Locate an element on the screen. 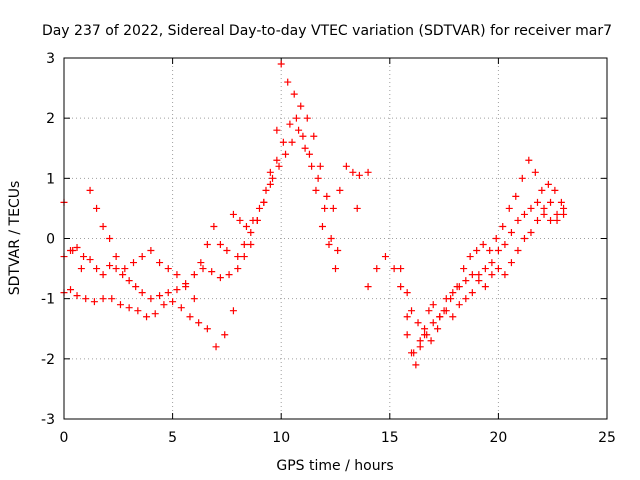 This screenshot has height=480, width=640. x-tick-label: 0 is located at coordinates (64, 438).